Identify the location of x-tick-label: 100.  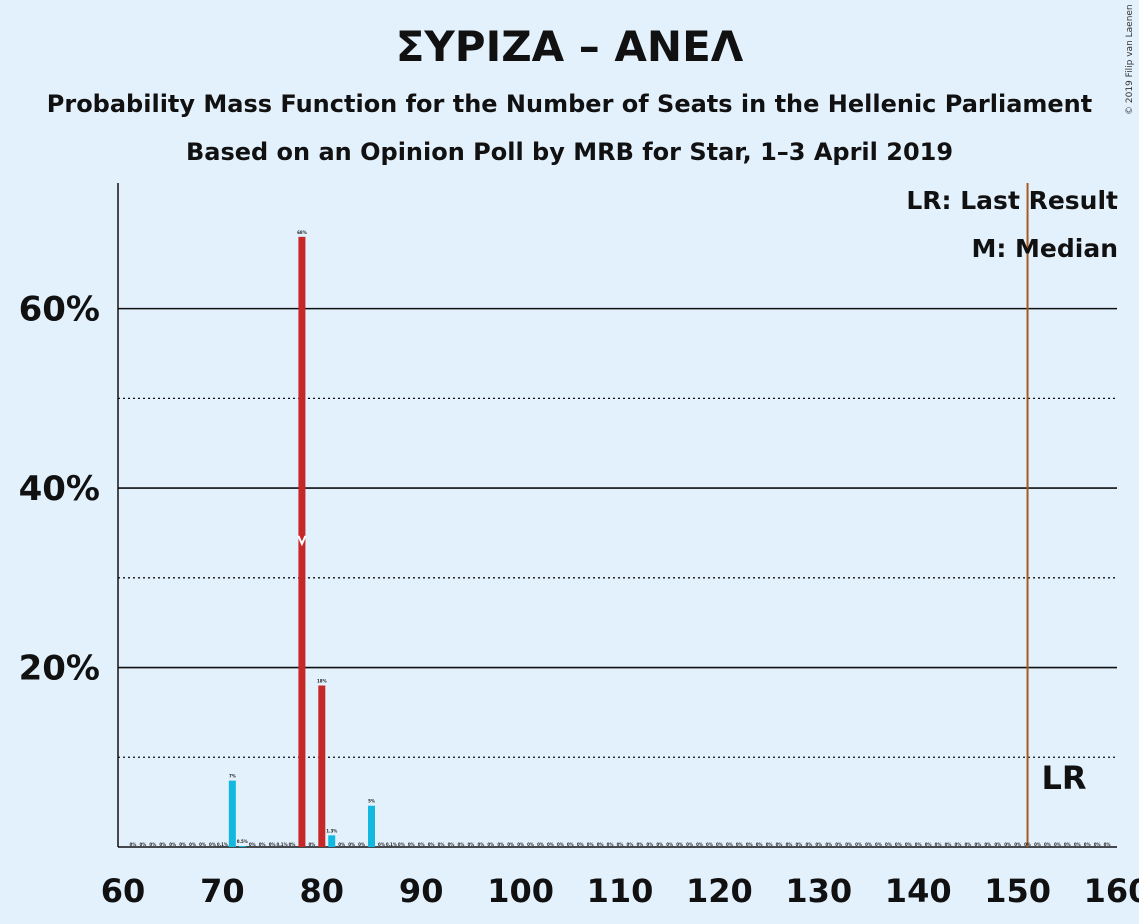
(520, 891).